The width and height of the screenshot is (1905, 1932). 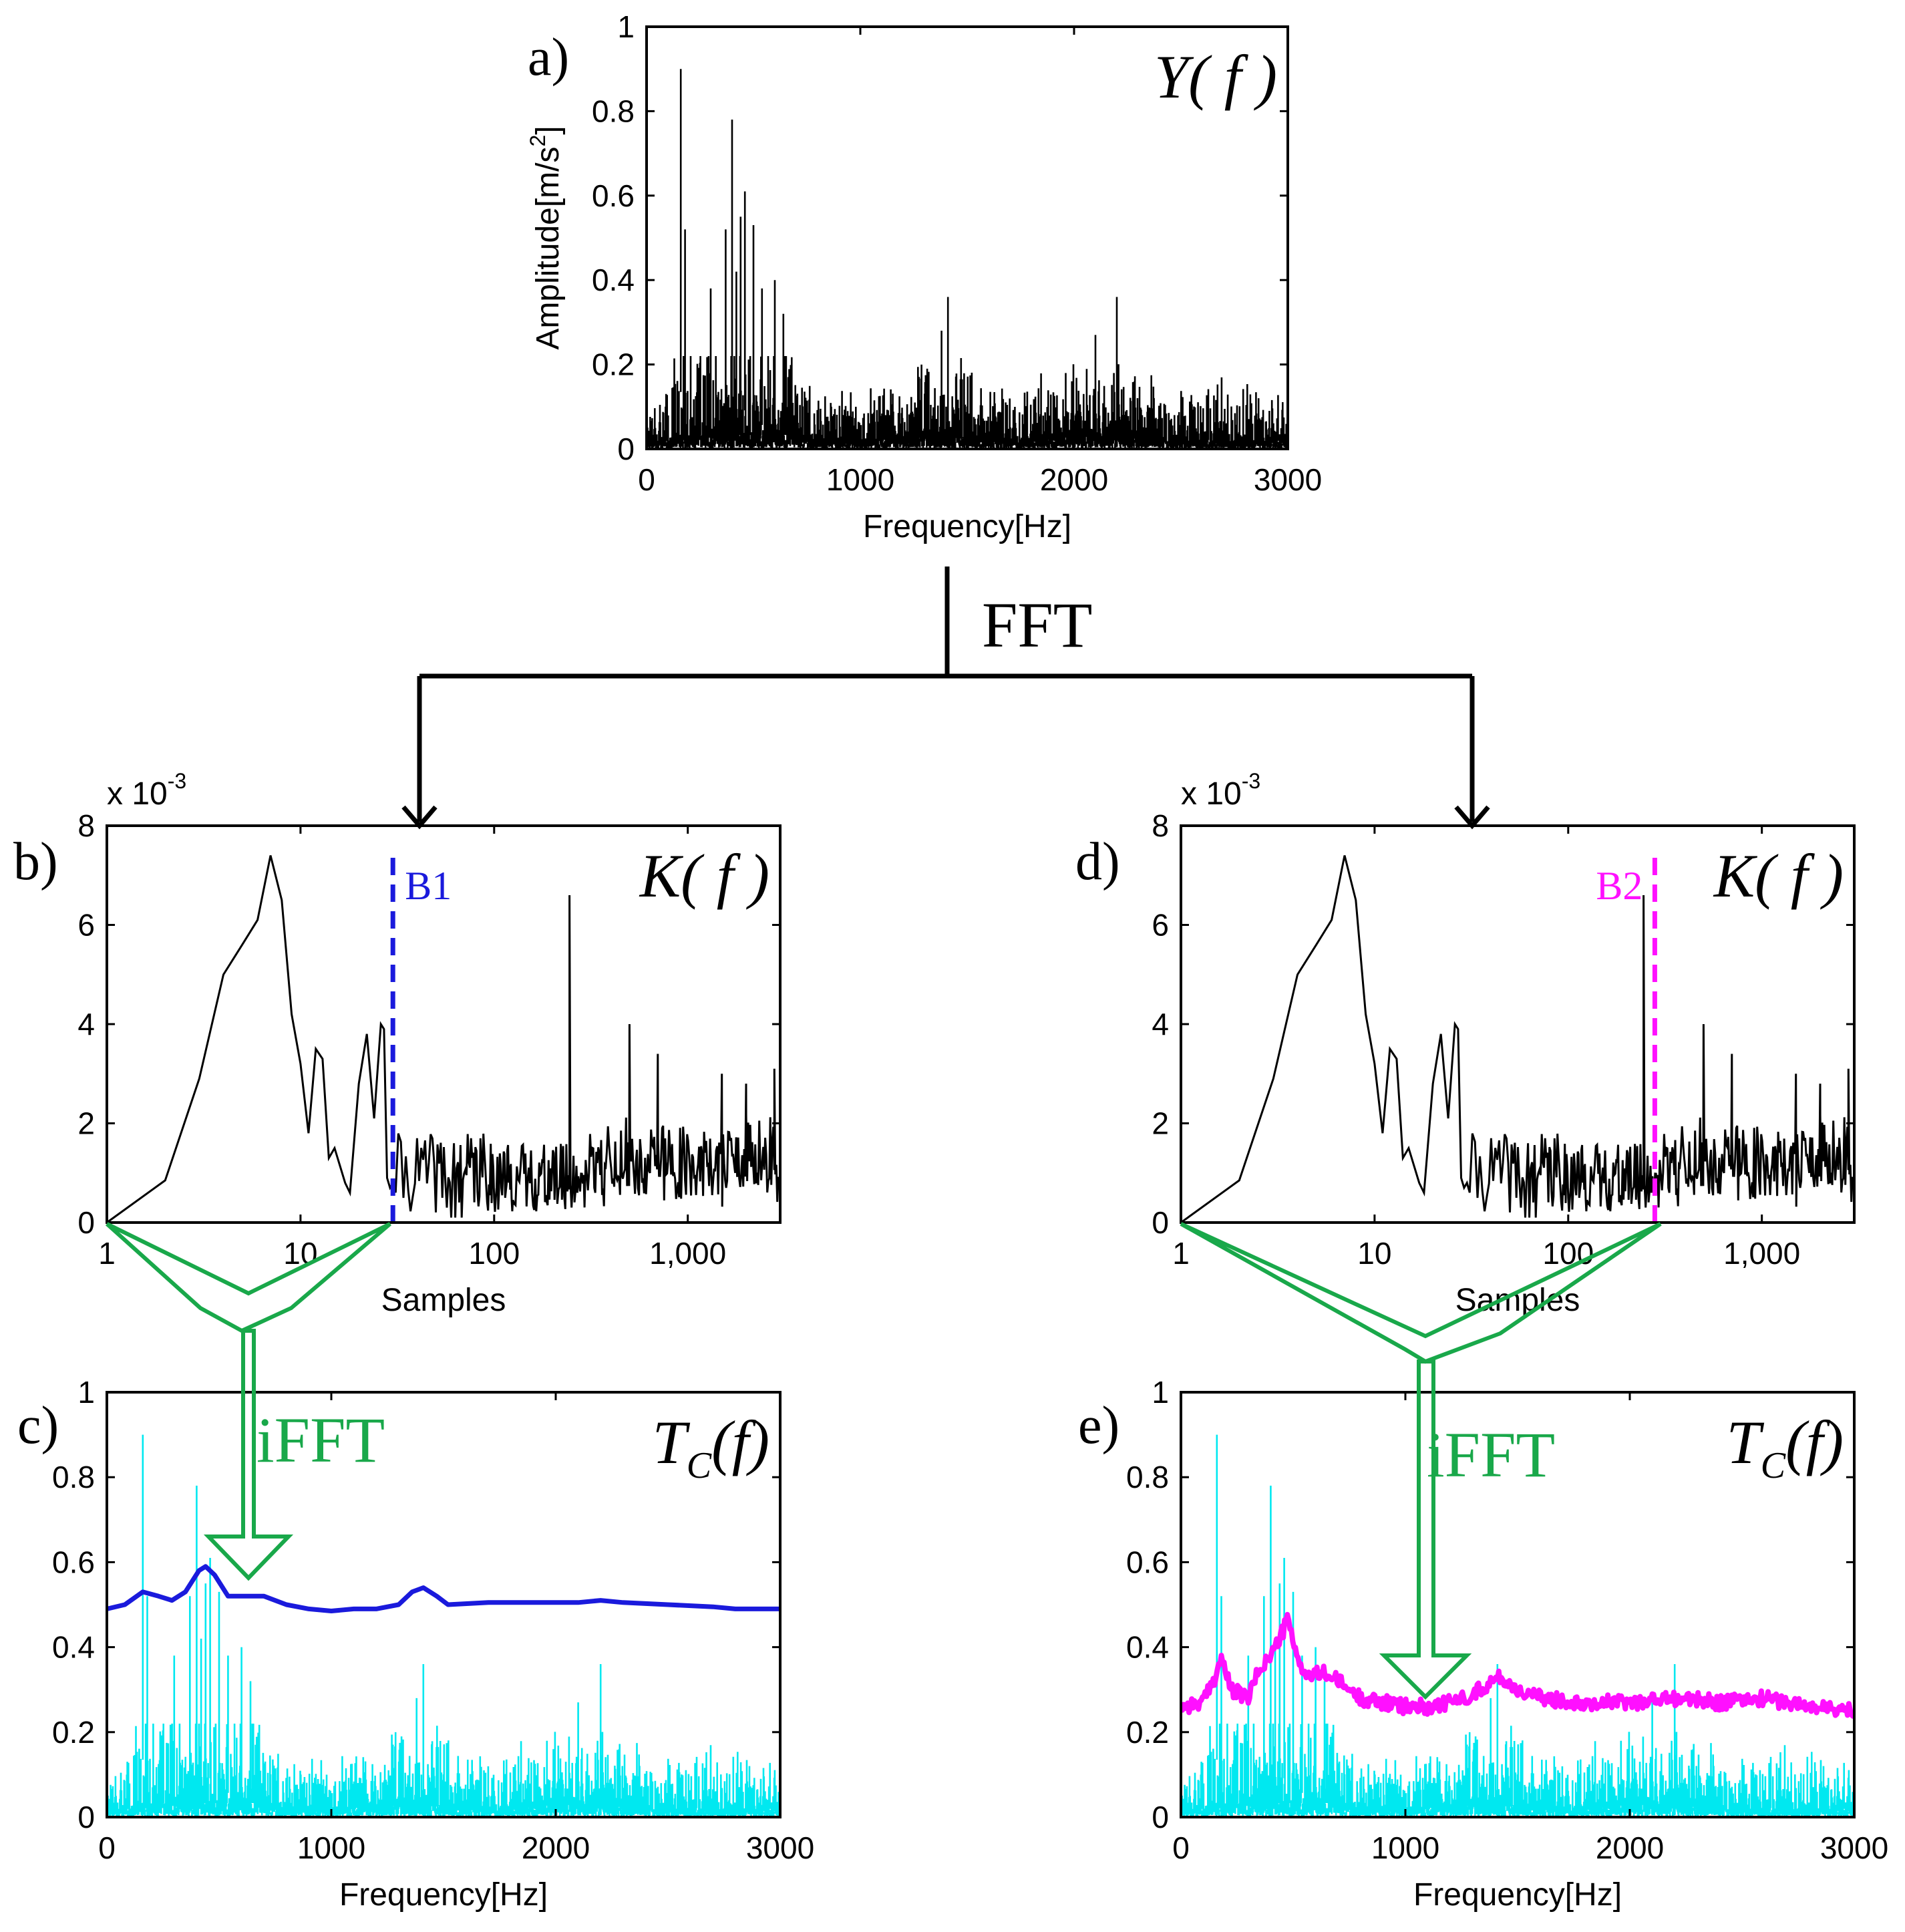 I want to click on x-axis-label: Samples, so click(x=443, y=1300).